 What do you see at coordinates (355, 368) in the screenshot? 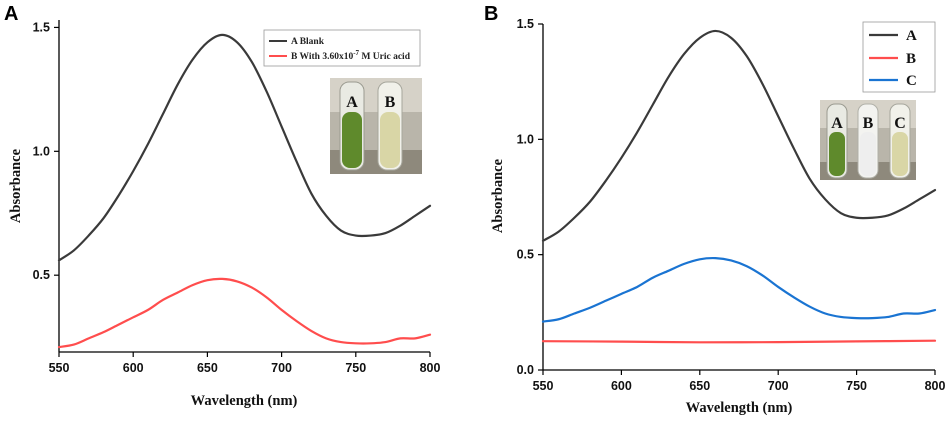
I see `x-tick-label-a-4: 750` at bounding box center [355, 368].